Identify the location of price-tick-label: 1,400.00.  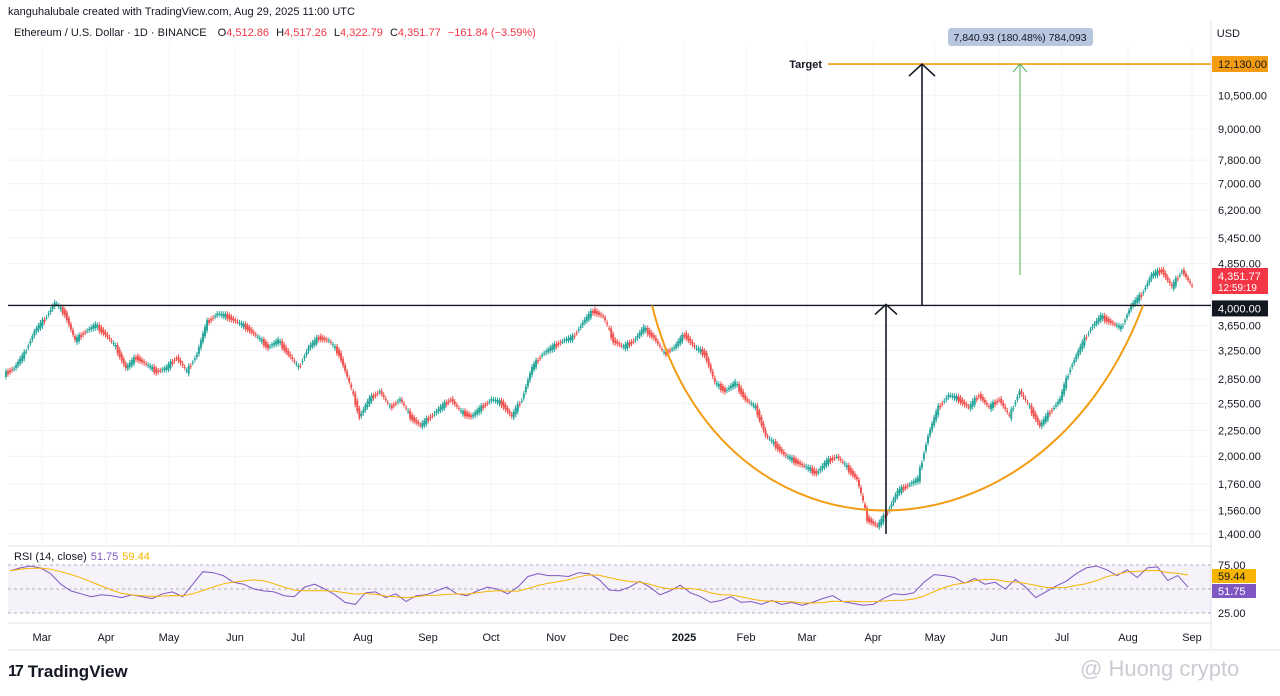
(1239, 535).